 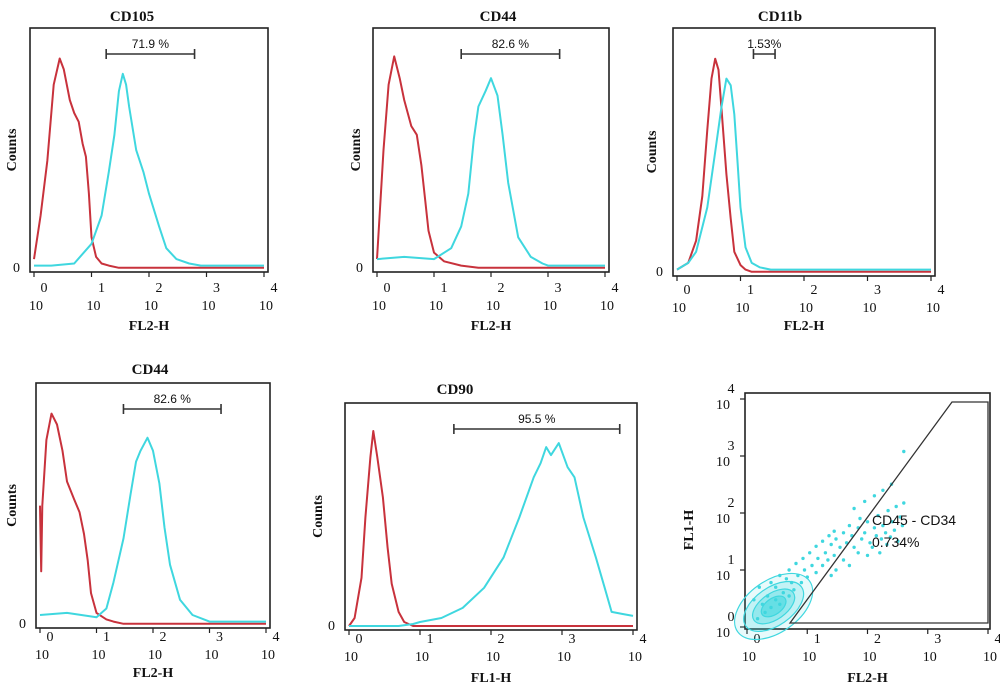 I want to click on x-axis-label: FL1-H, so click(x=491, y=678).